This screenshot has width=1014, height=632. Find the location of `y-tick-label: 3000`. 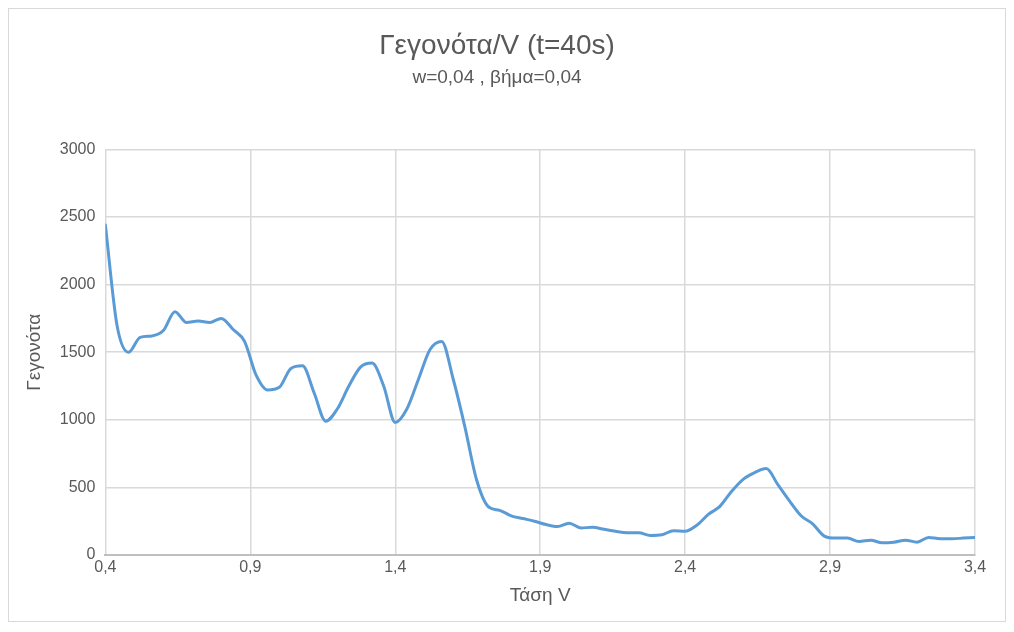

y-tick-label: 3000 is located at coordinates (77, 148).